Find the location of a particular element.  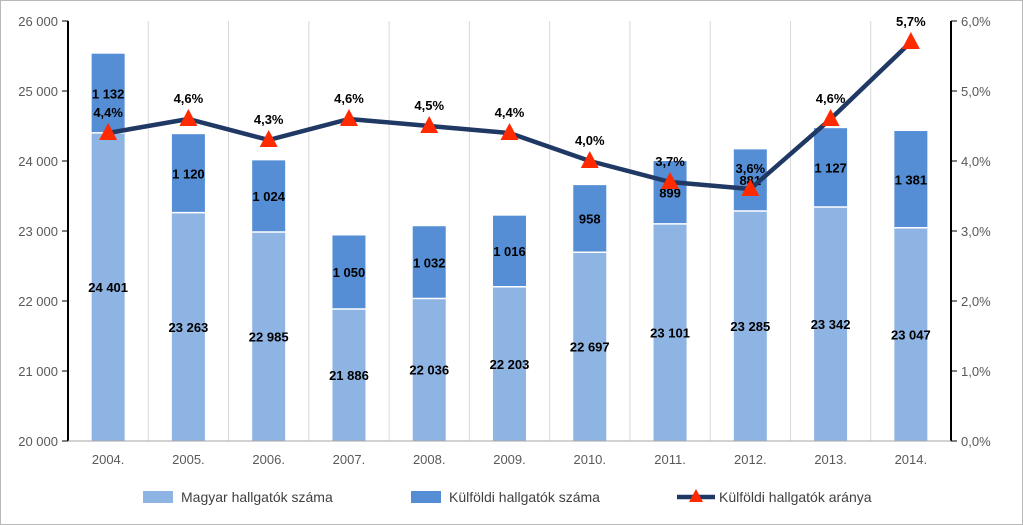

left-axis-tick-label: 24 000 is located at coordinates (38, 161).